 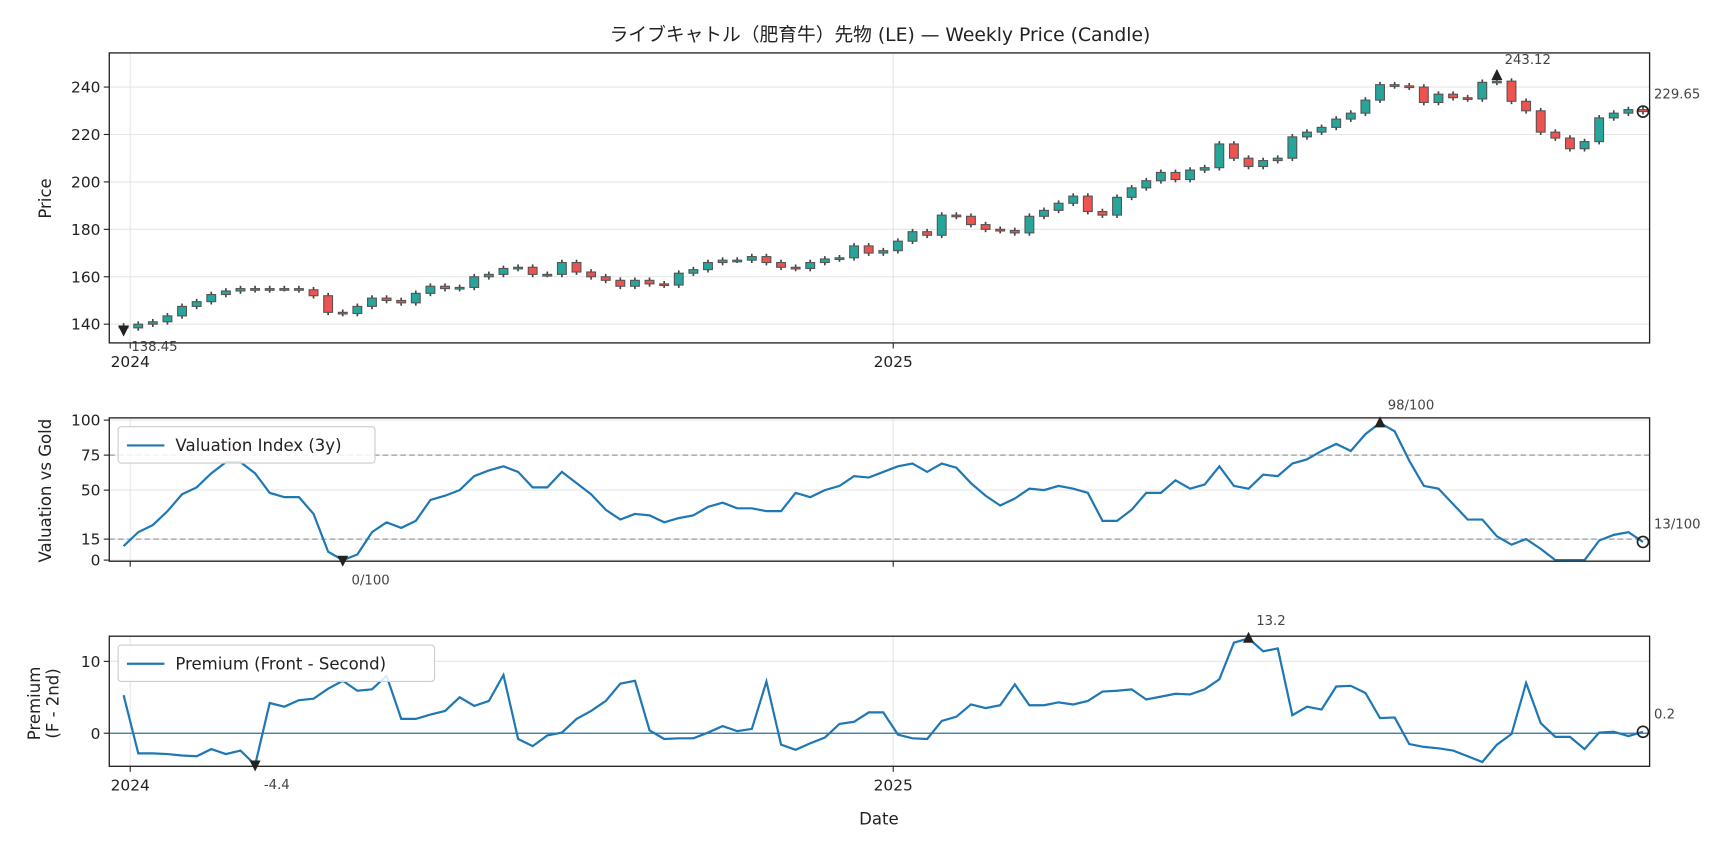 I want to click on y-tick-label: 240, so click(x=85, y=88).